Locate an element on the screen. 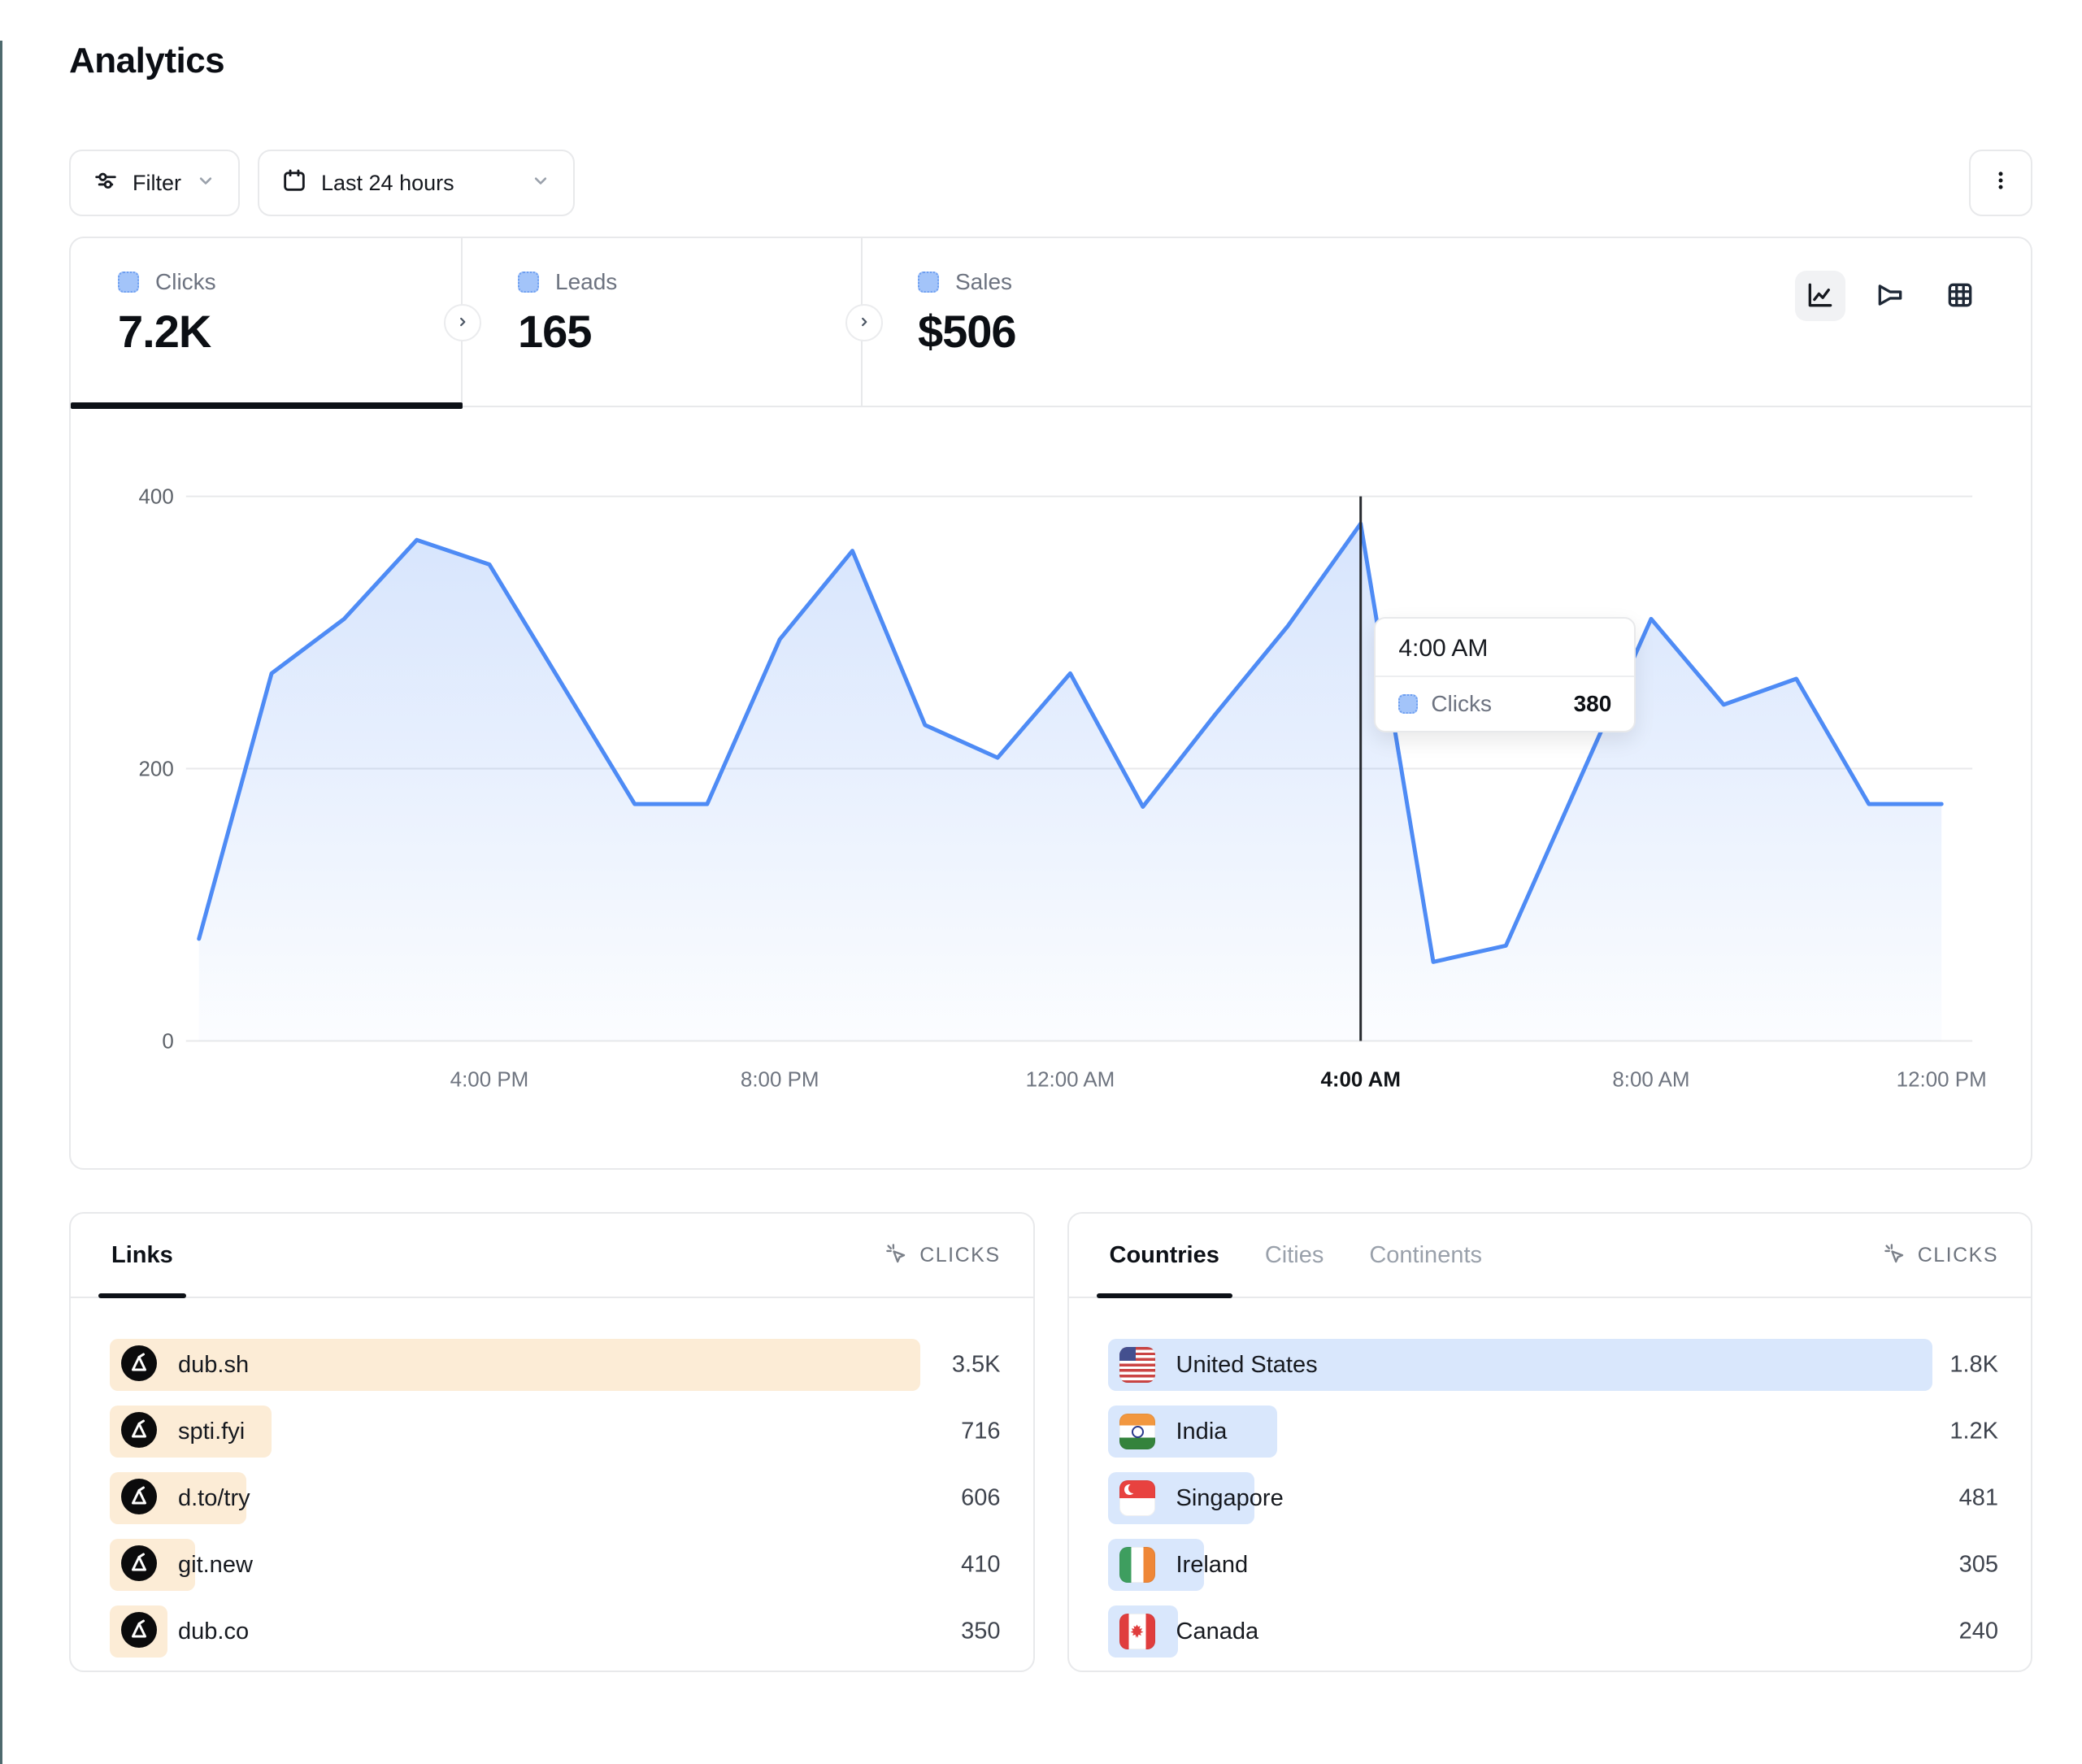 The image size is (2082, 1764). chart-view-switcher is located at coordinates (1890, 296).